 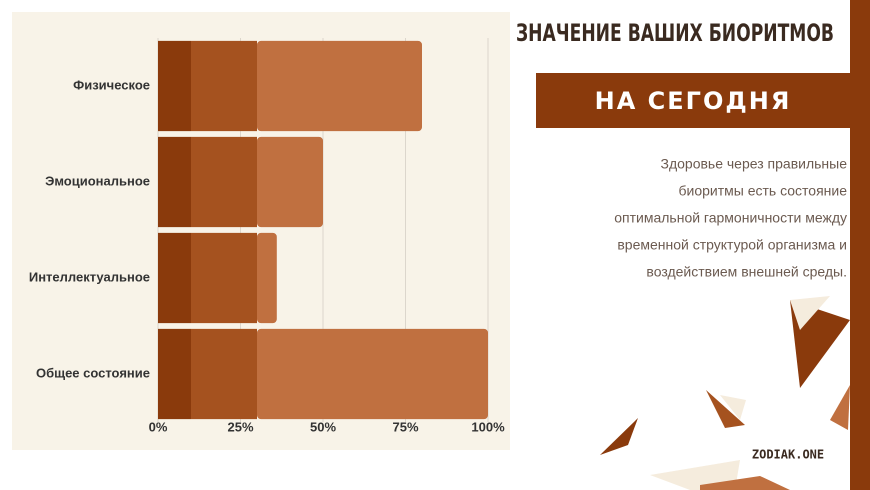 I want to click on subtitle-band, so click(x=693, y=100).